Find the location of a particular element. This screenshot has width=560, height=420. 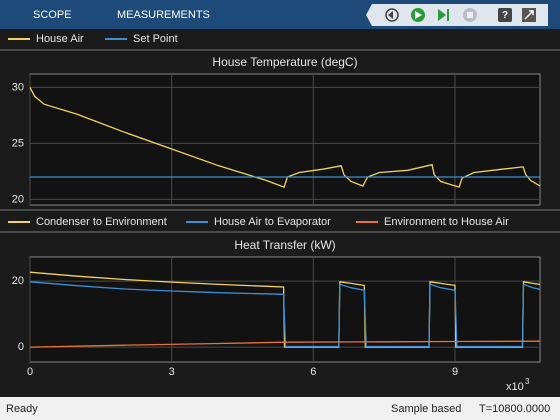

legend-label: House Air to Evaporator is located at coordinates (272, 222).